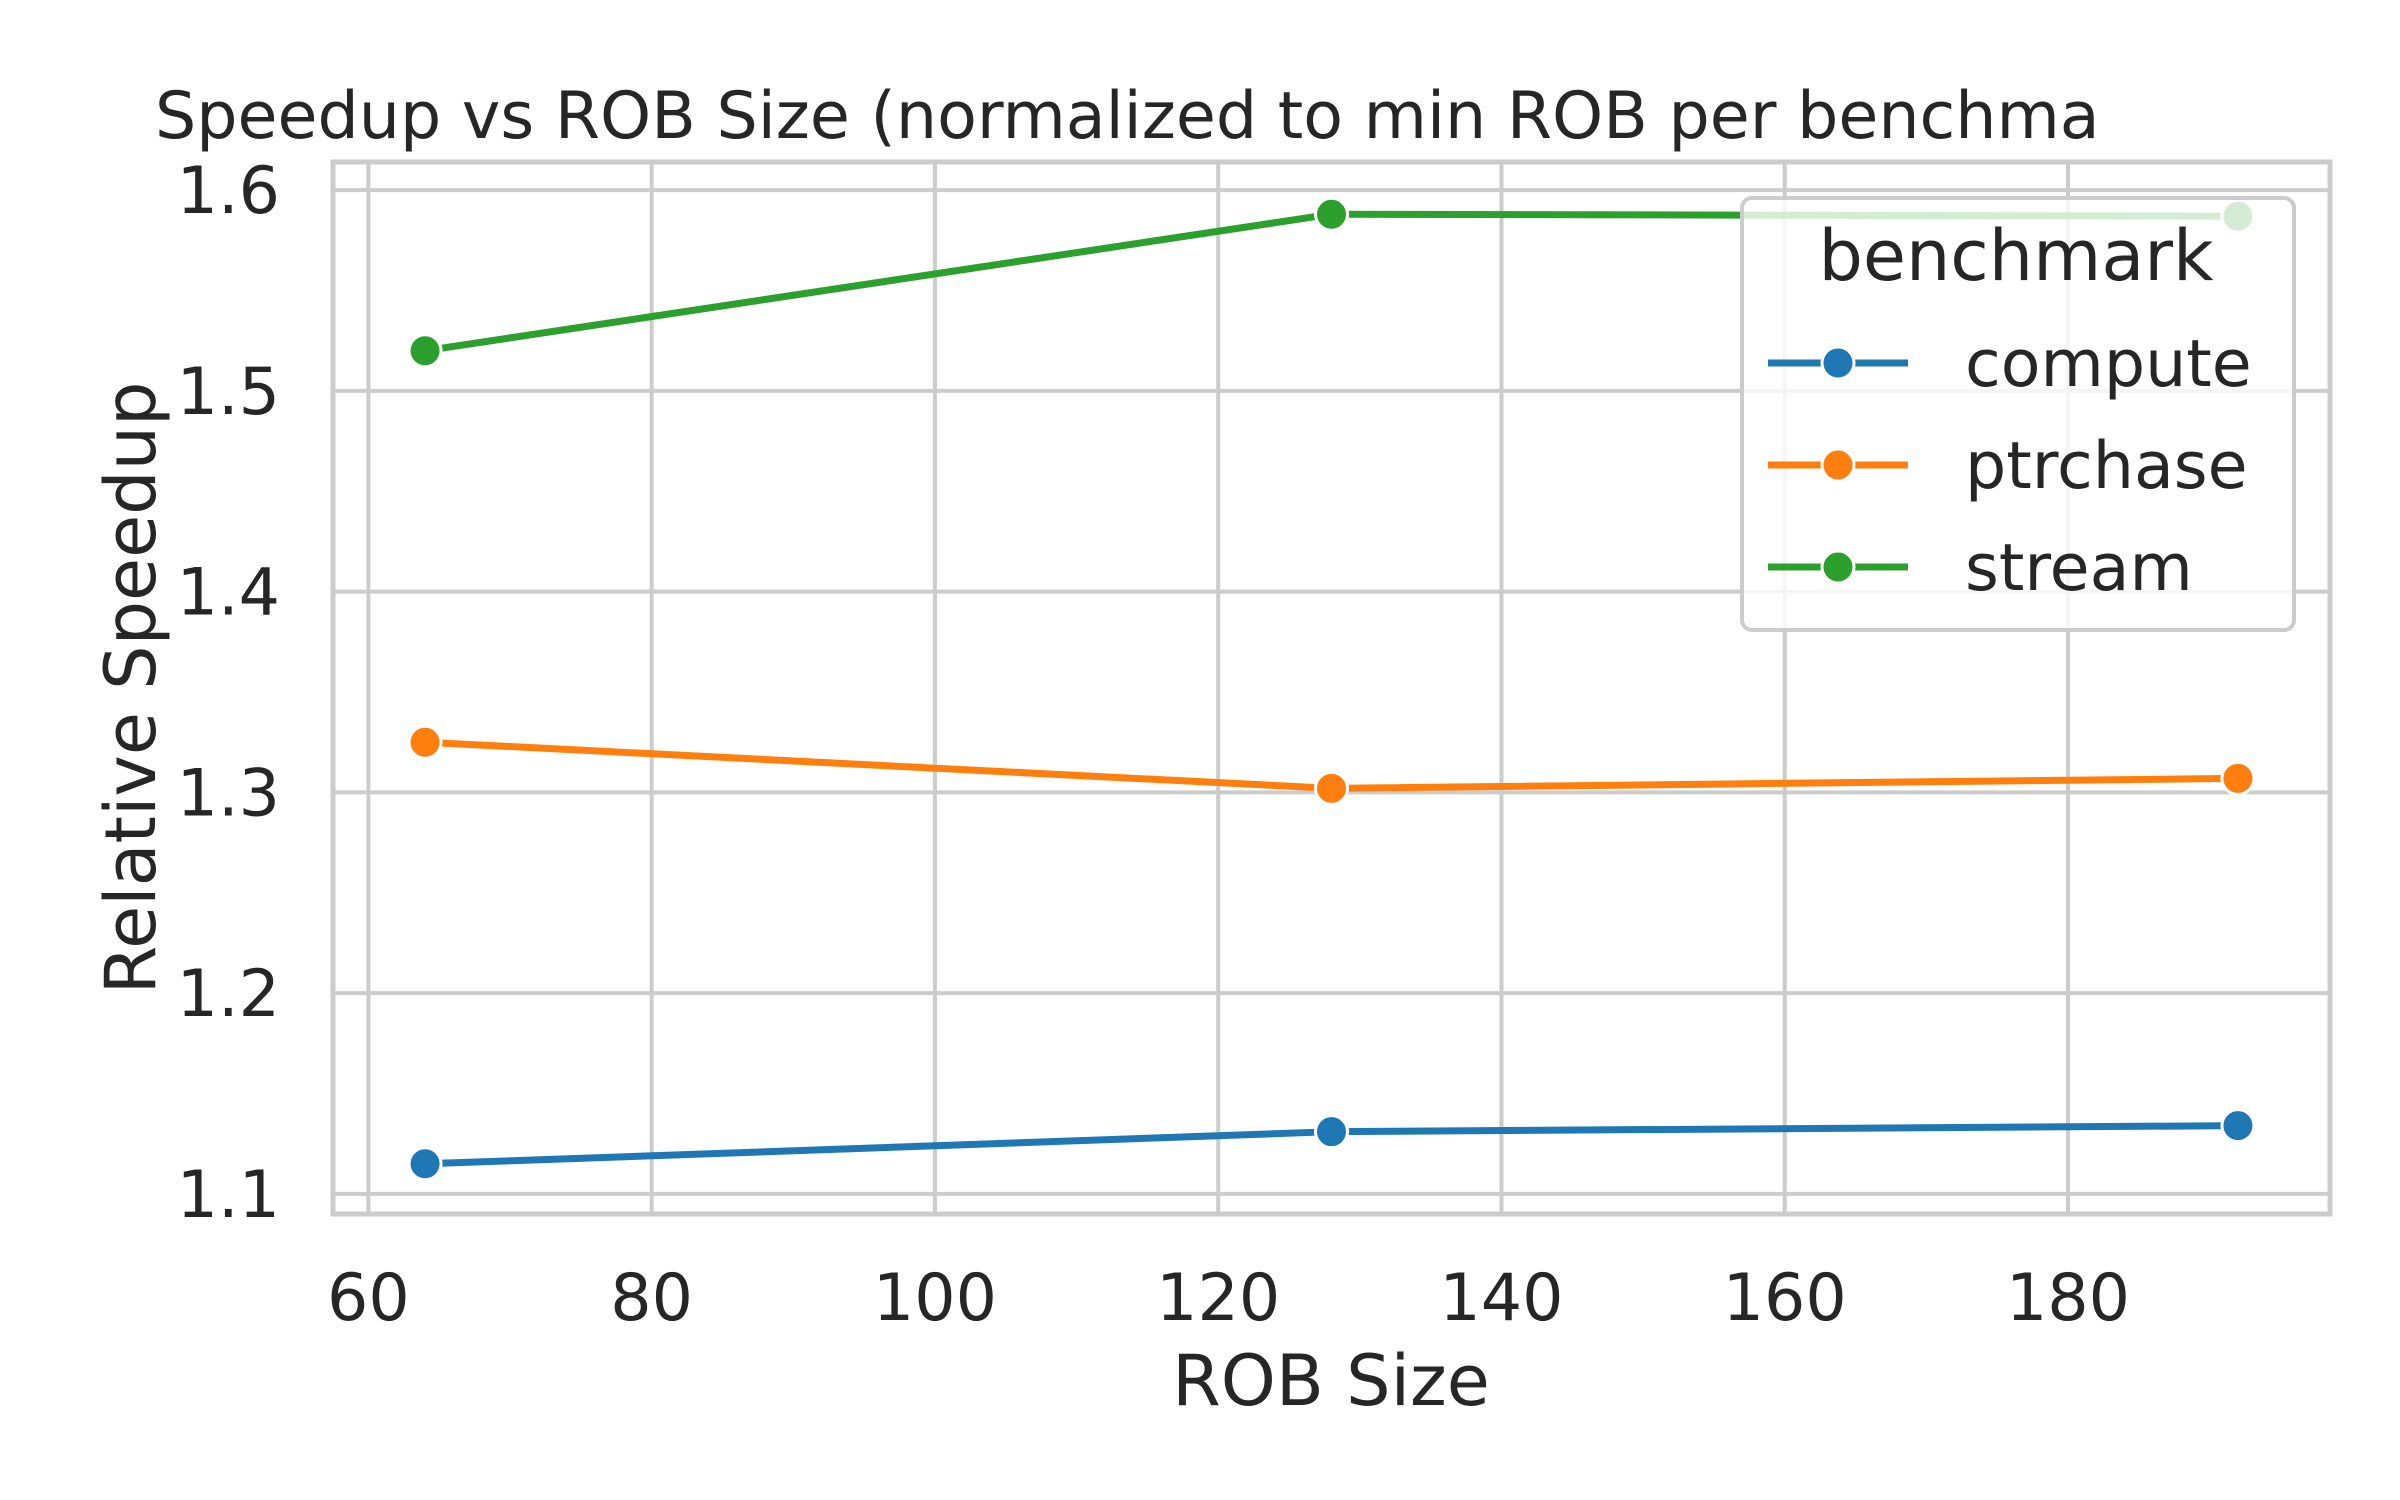 The height and width of the screenshot is (1500, 2400). I want to click on legend-box, so click(2018, 414).